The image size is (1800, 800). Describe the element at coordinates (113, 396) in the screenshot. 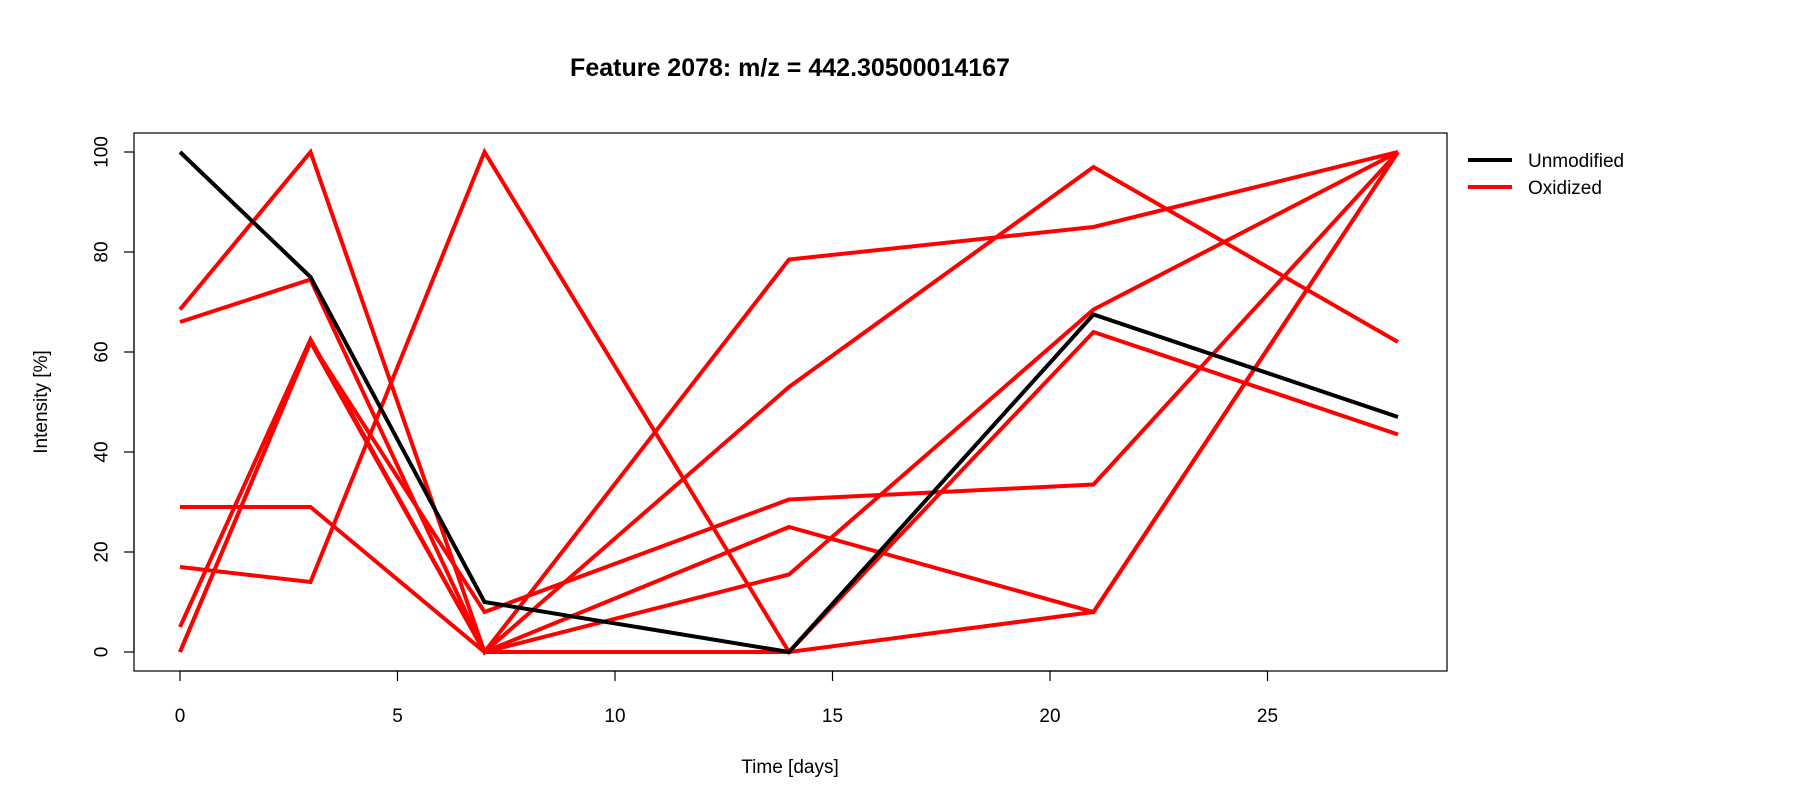

I see `y-axis-ticks: 0 20 40 60 80 100` at that location.